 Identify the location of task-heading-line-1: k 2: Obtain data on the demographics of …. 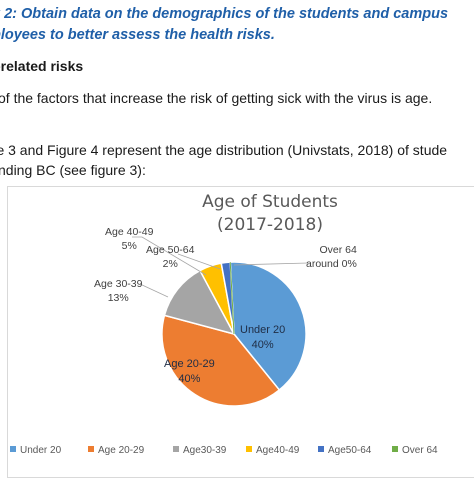
(224, 14).